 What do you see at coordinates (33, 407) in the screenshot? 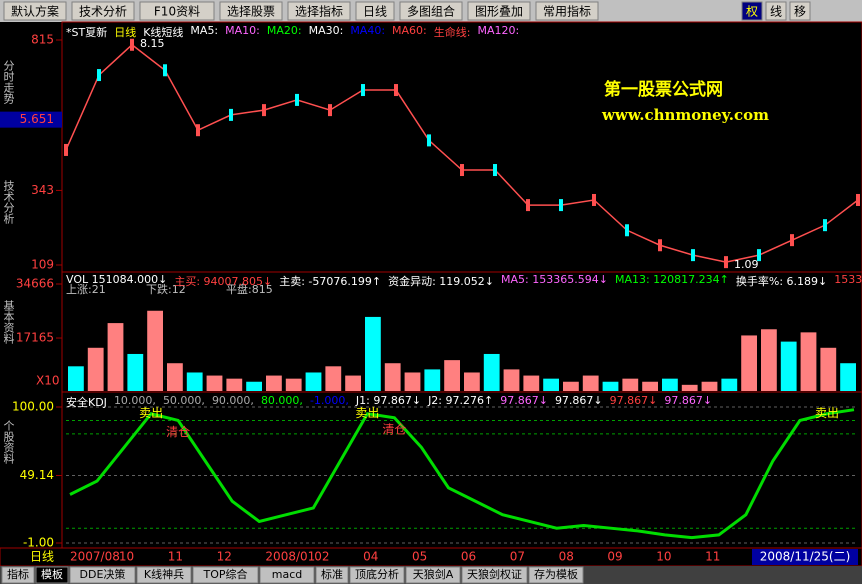
I see `y-tick-label: 100.00` at bounding box center [33, 407].